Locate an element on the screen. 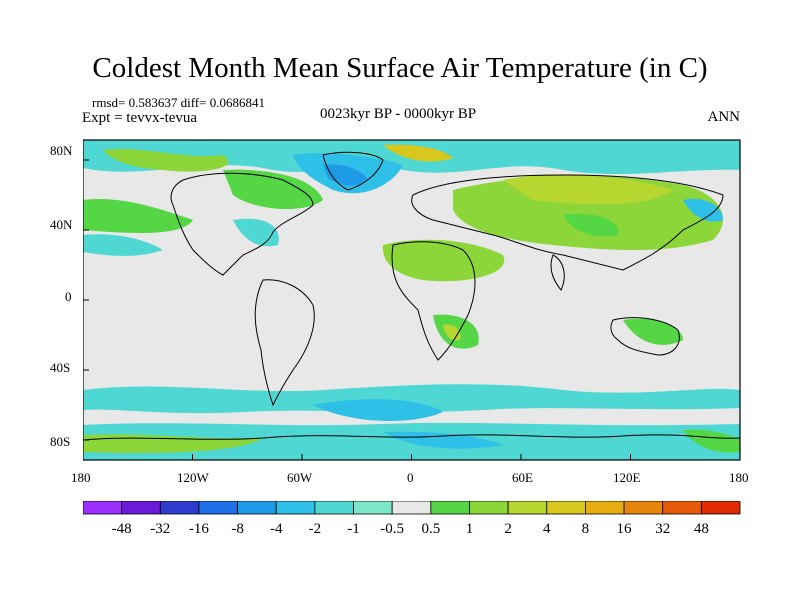  colorbar-label: -0.5 is located at coordinates (392, 529).